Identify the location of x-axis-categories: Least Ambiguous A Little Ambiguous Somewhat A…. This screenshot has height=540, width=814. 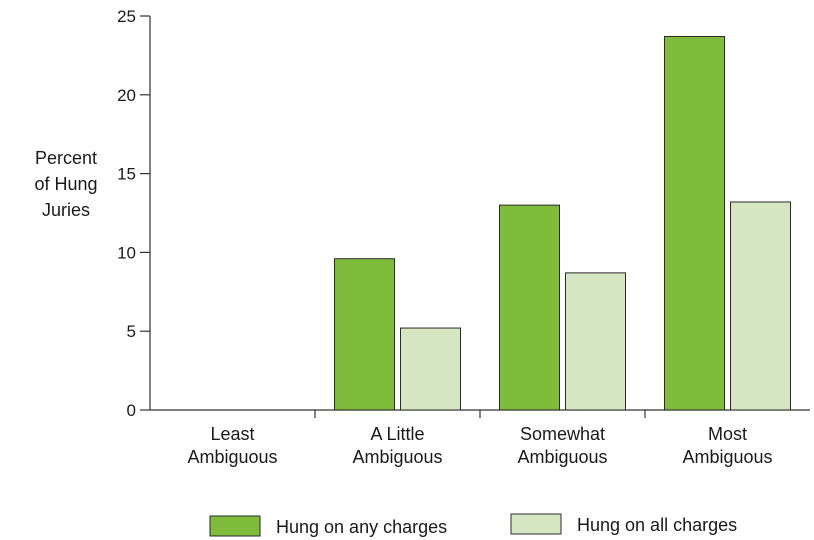
(480, 438).